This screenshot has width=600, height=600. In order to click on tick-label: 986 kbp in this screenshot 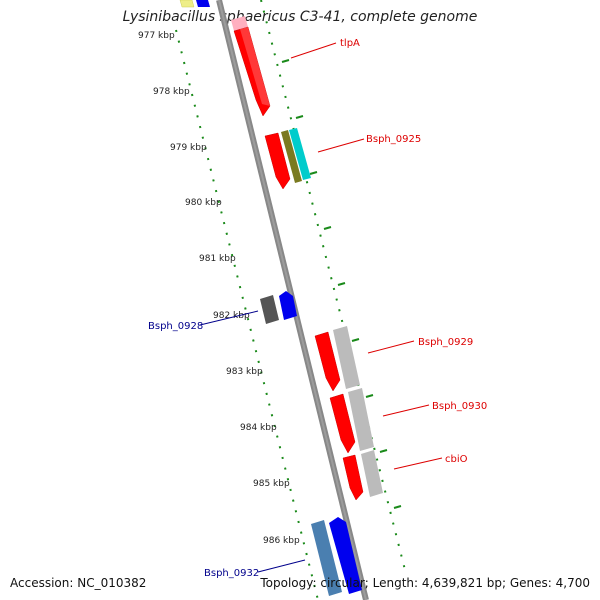, I will do `click(281, 541)`.